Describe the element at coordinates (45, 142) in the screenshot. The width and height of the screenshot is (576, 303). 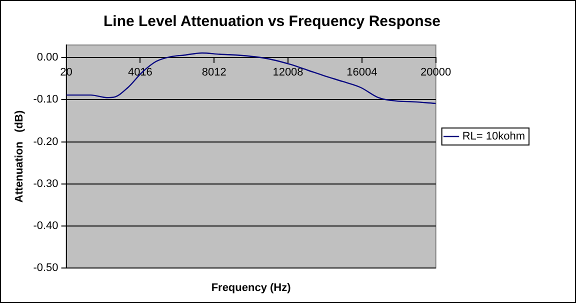
I see `y-tick-label: -0.20` at that location.